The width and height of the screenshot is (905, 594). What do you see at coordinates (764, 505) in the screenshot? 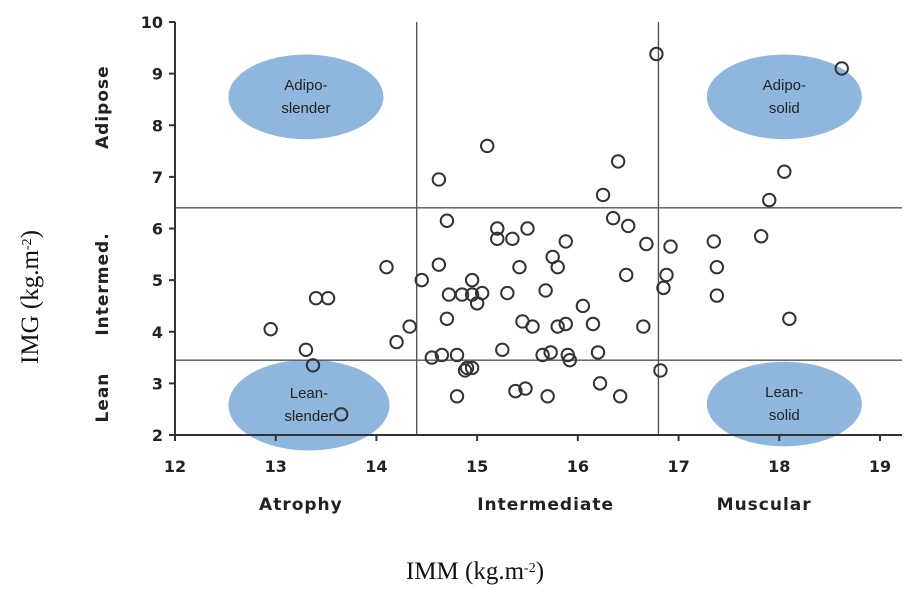
I see `x-category-label-2: Muscular` at bounding box center [764, 505].